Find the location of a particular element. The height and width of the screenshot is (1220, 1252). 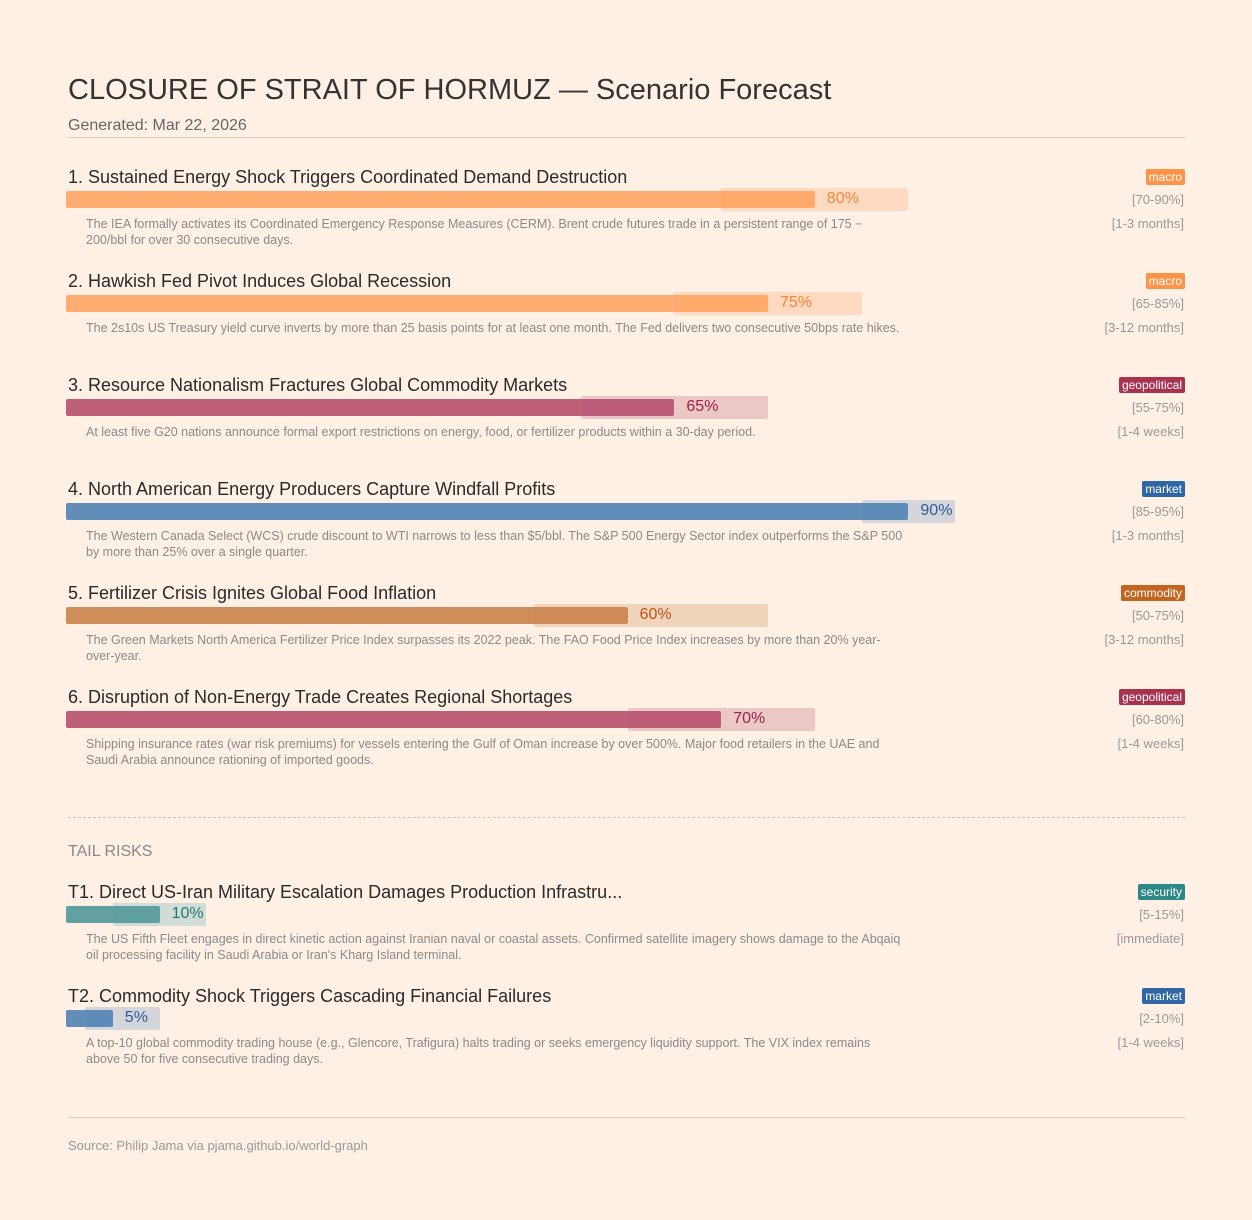

range-label: [60-80%] is located at coordinates (1157, 719).